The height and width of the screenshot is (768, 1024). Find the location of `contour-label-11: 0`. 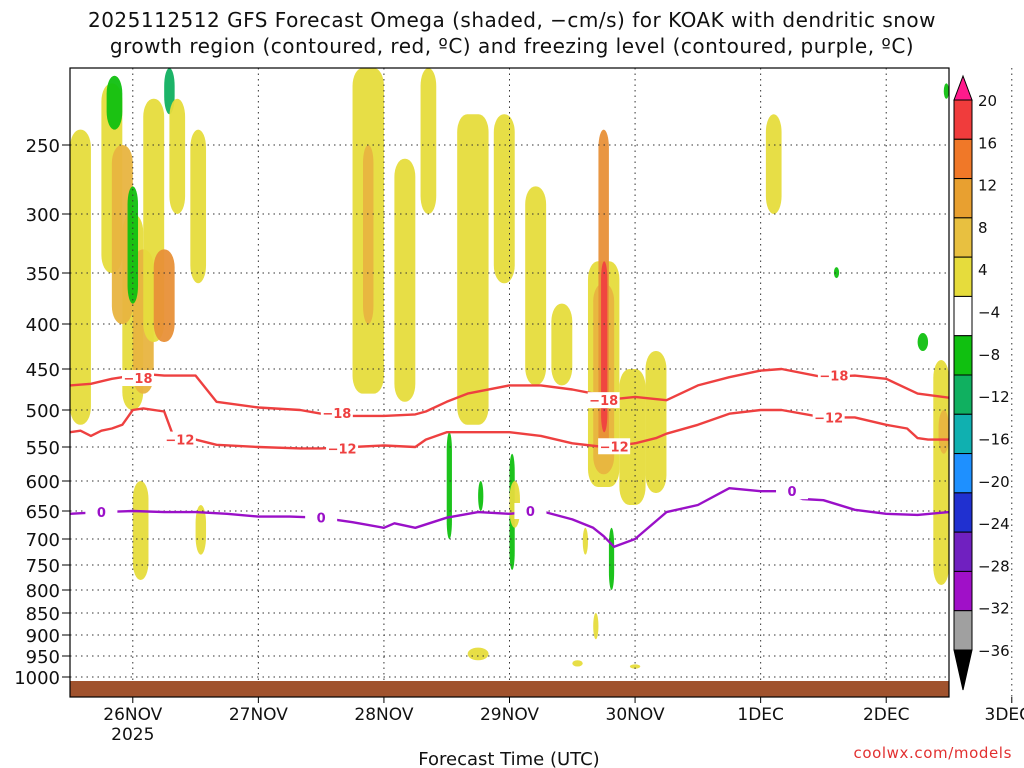

contour-label-11: 0 is located at coordinates (792, 492).